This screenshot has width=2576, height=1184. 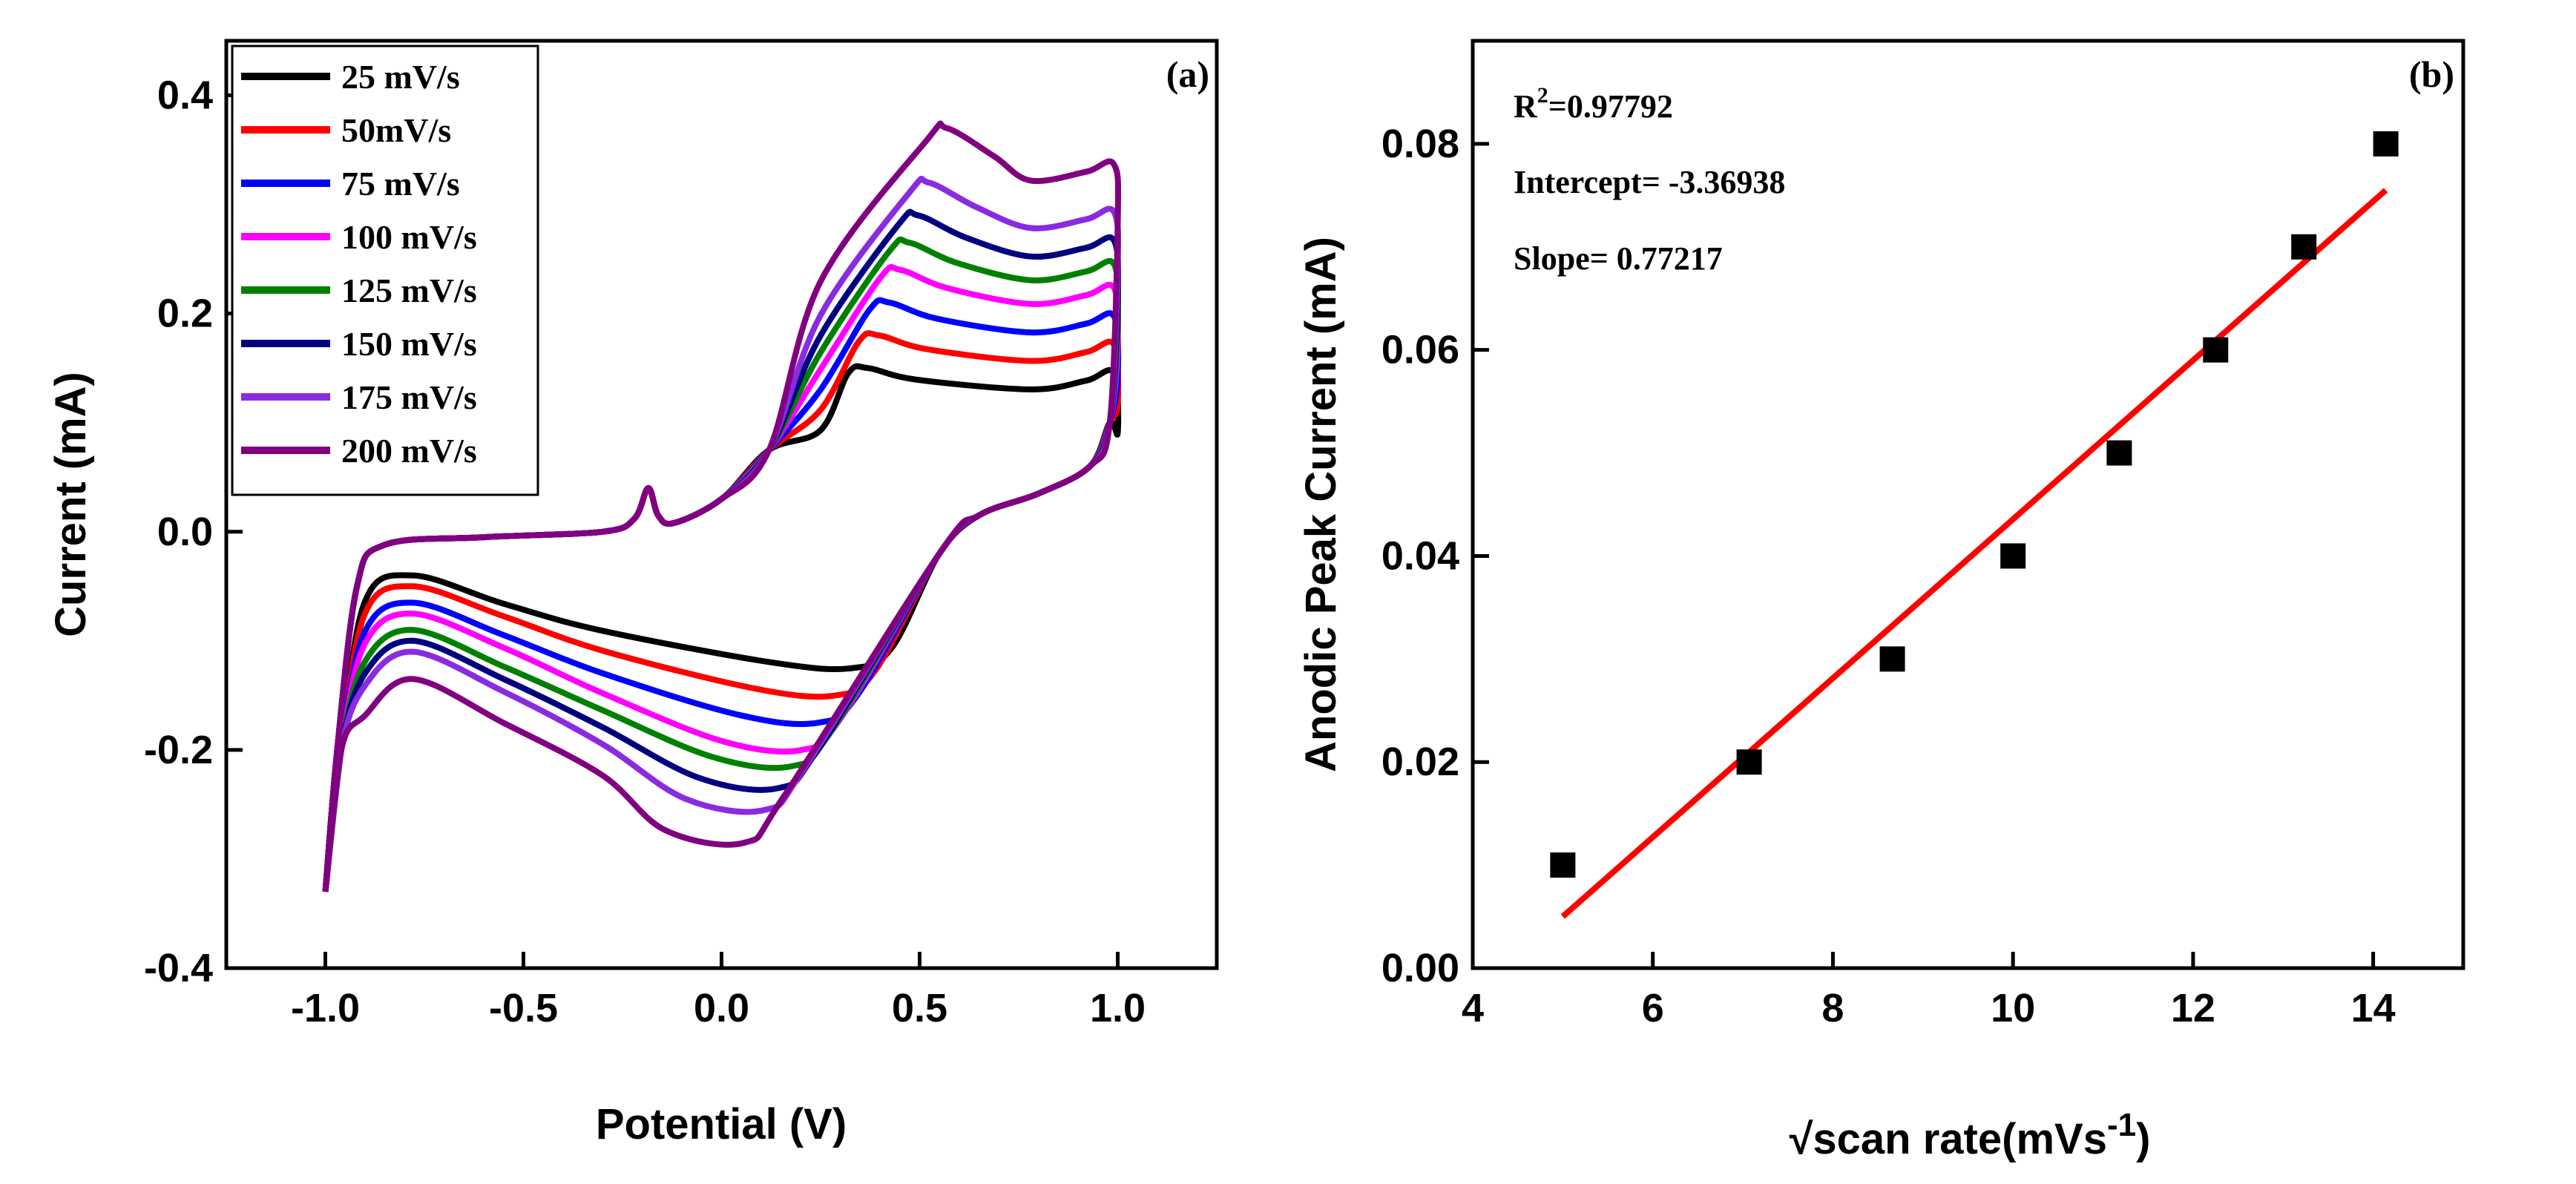 I want to click on x-tick-label: 6, so click(x=1653, y=1008).